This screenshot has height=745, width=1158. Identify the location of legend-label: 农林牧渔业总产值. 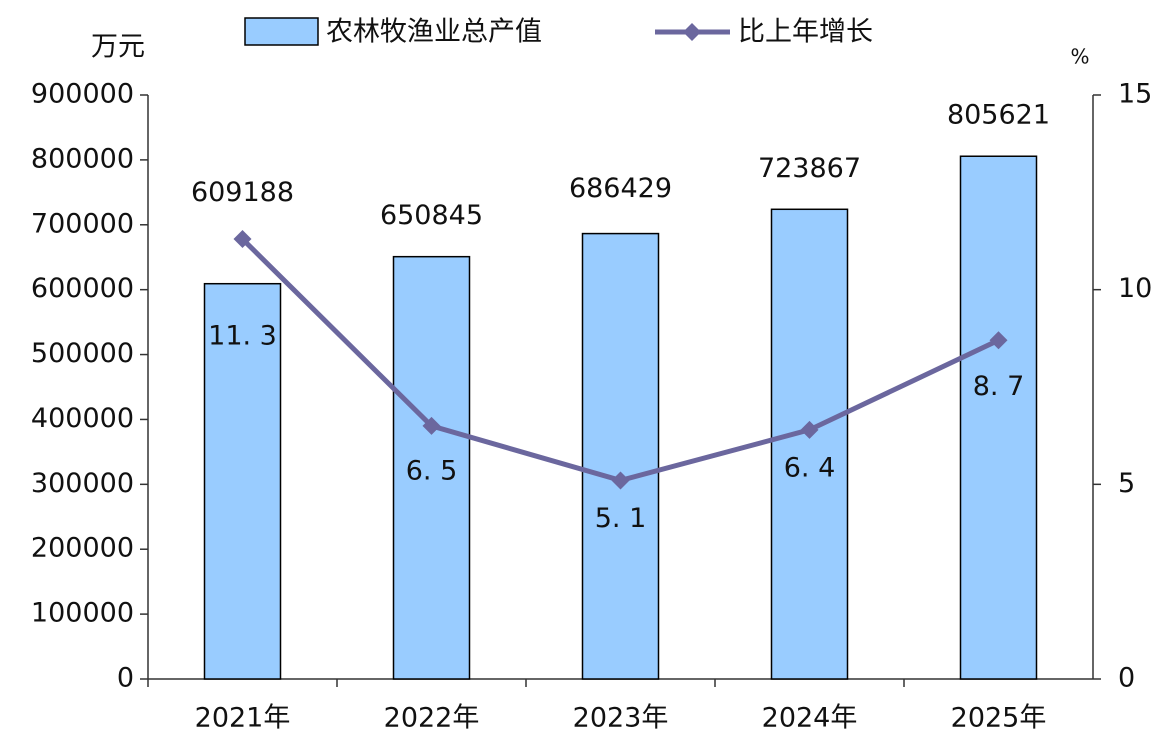
(434, 32).